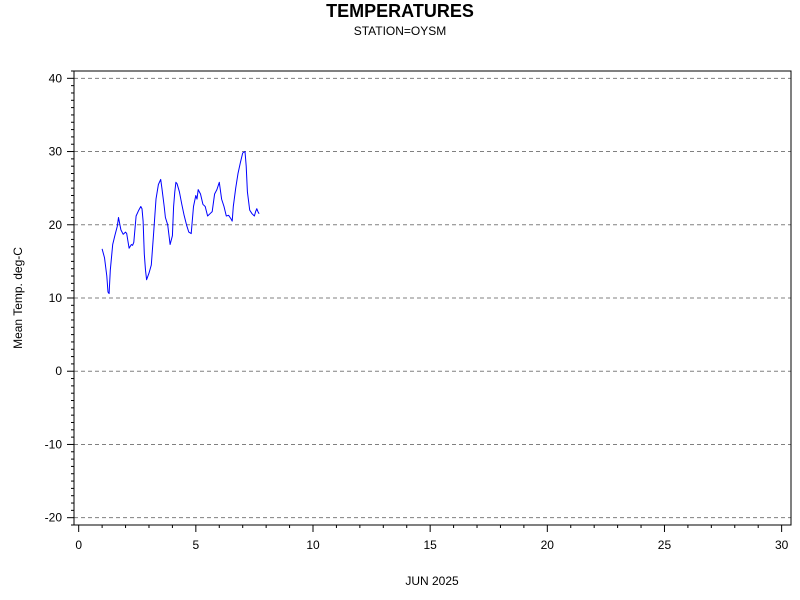 The width and height of the screenshot is (800, 600). What do you see at coordinates (58, 371) in the screenshot?
I see `y-tick-label: 0` at bounding box center [58, 371].